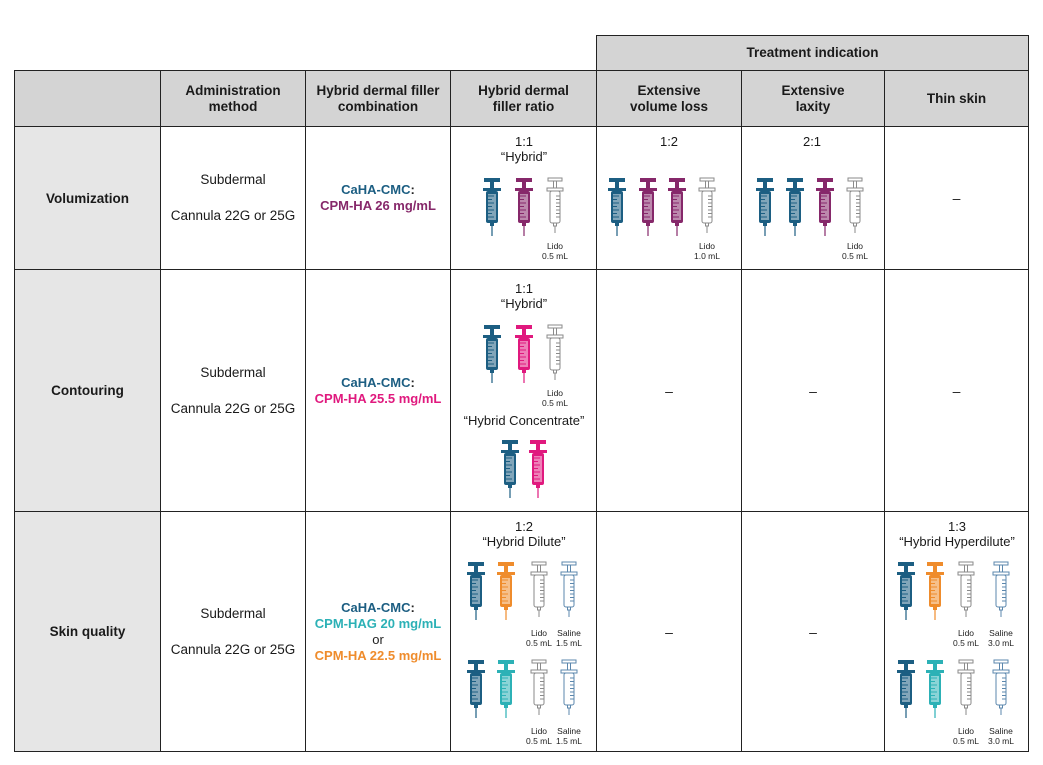 The image size is (1043, 765). I want to click on row-label-volumization-text: Volumization, so click(87, 198).